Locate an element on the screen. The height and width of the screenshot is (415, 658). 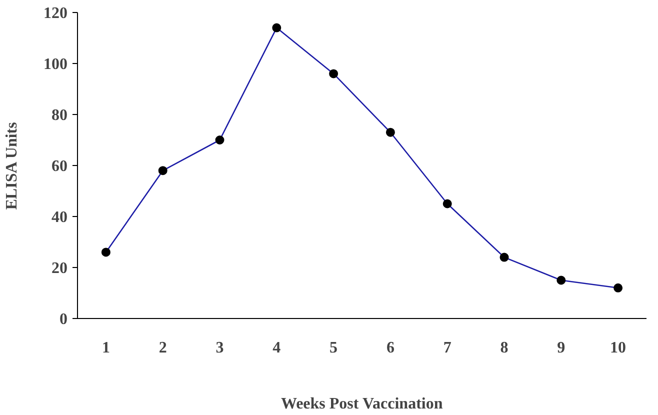
x-tick-label: 5 is located at coordinates (334, 348).